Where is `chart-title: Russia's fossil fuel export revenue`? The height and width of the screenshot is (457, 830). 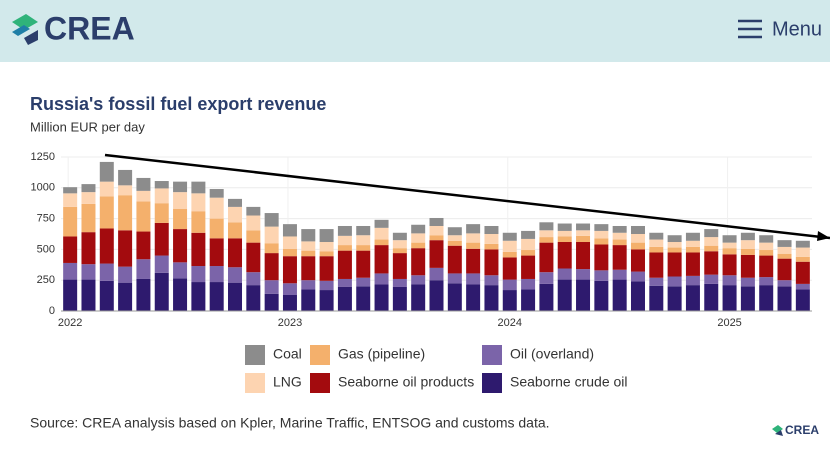
chart-title: Russia's fossil fuel export revenue is located at coordinates (178, 104).